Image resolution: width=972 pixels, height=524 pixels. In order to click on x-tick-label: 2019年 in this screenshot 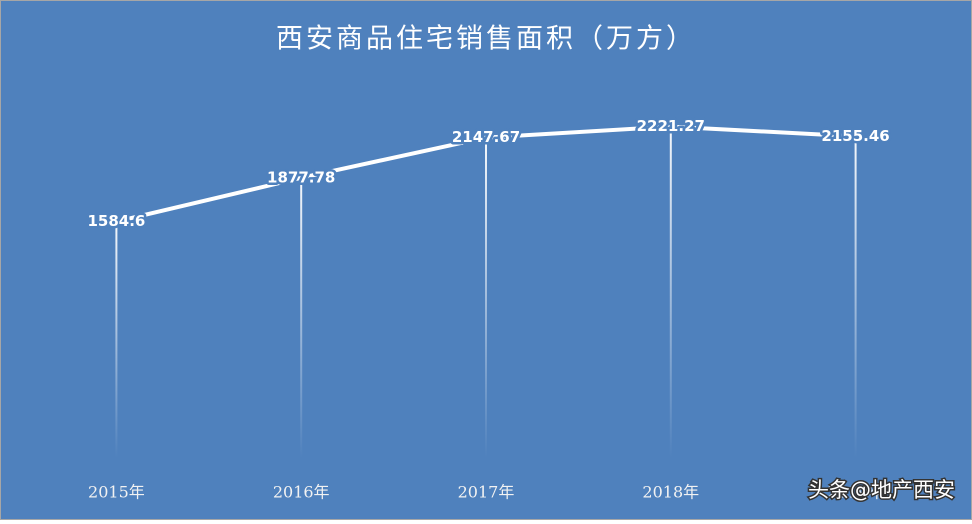, I will do `click(855, 492)`.